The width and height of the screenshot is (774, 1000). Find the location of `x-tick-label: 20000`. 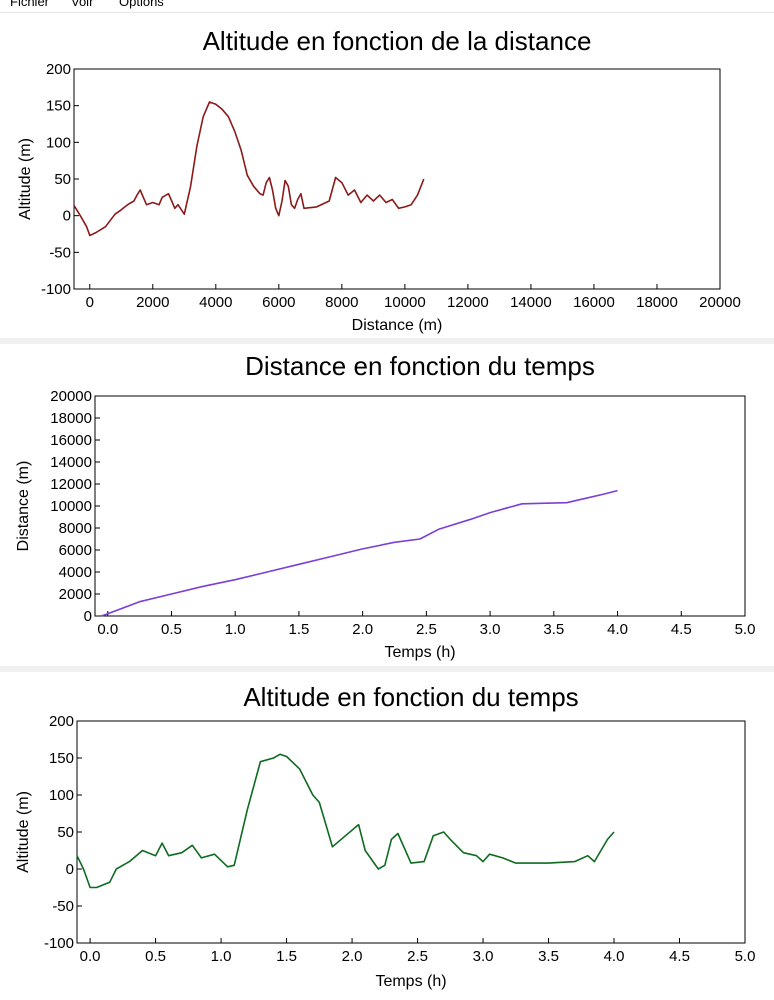

x-tick-label: 20000 is located at coordinates (720, 302).